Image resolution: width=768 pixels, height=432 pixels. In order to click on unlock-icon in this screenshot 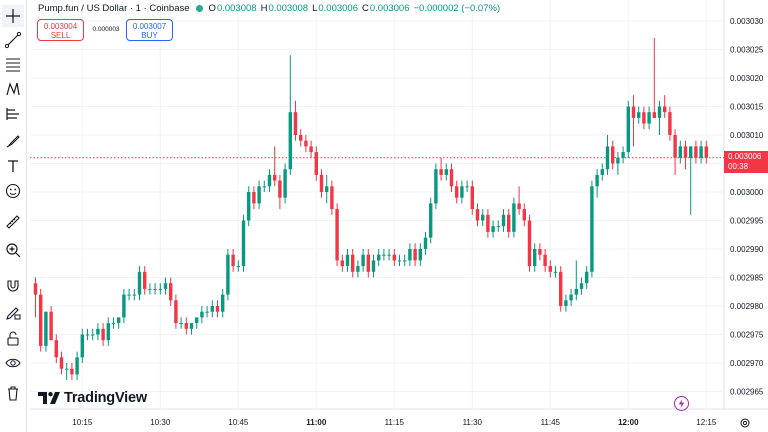, I will do `click(13, 338)`.